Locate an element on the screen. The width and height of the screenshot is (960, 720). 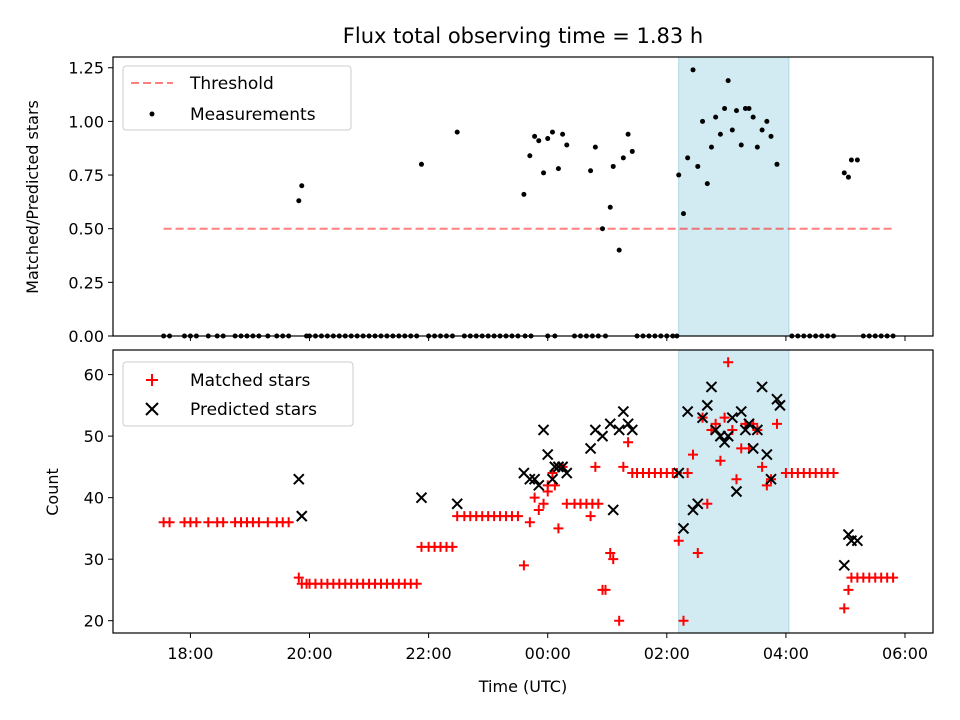
y-tick-label: 0.25 is located at coordinates (86, 282).